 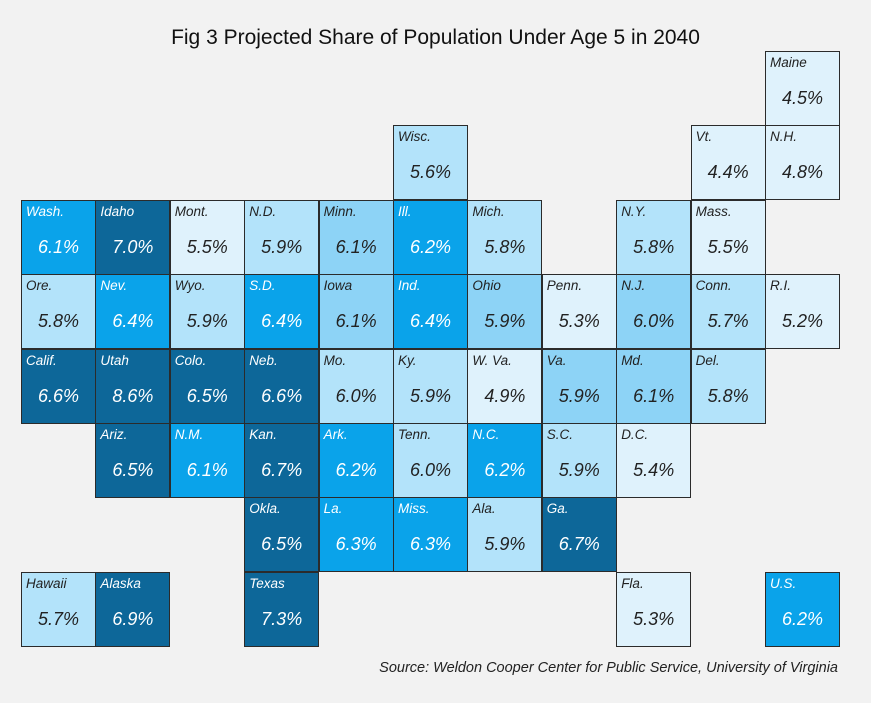 What do you see at coordinates (484, 509) in the screenshot?
I see `tile-label: Ala.` at bounding box center [484, 509].